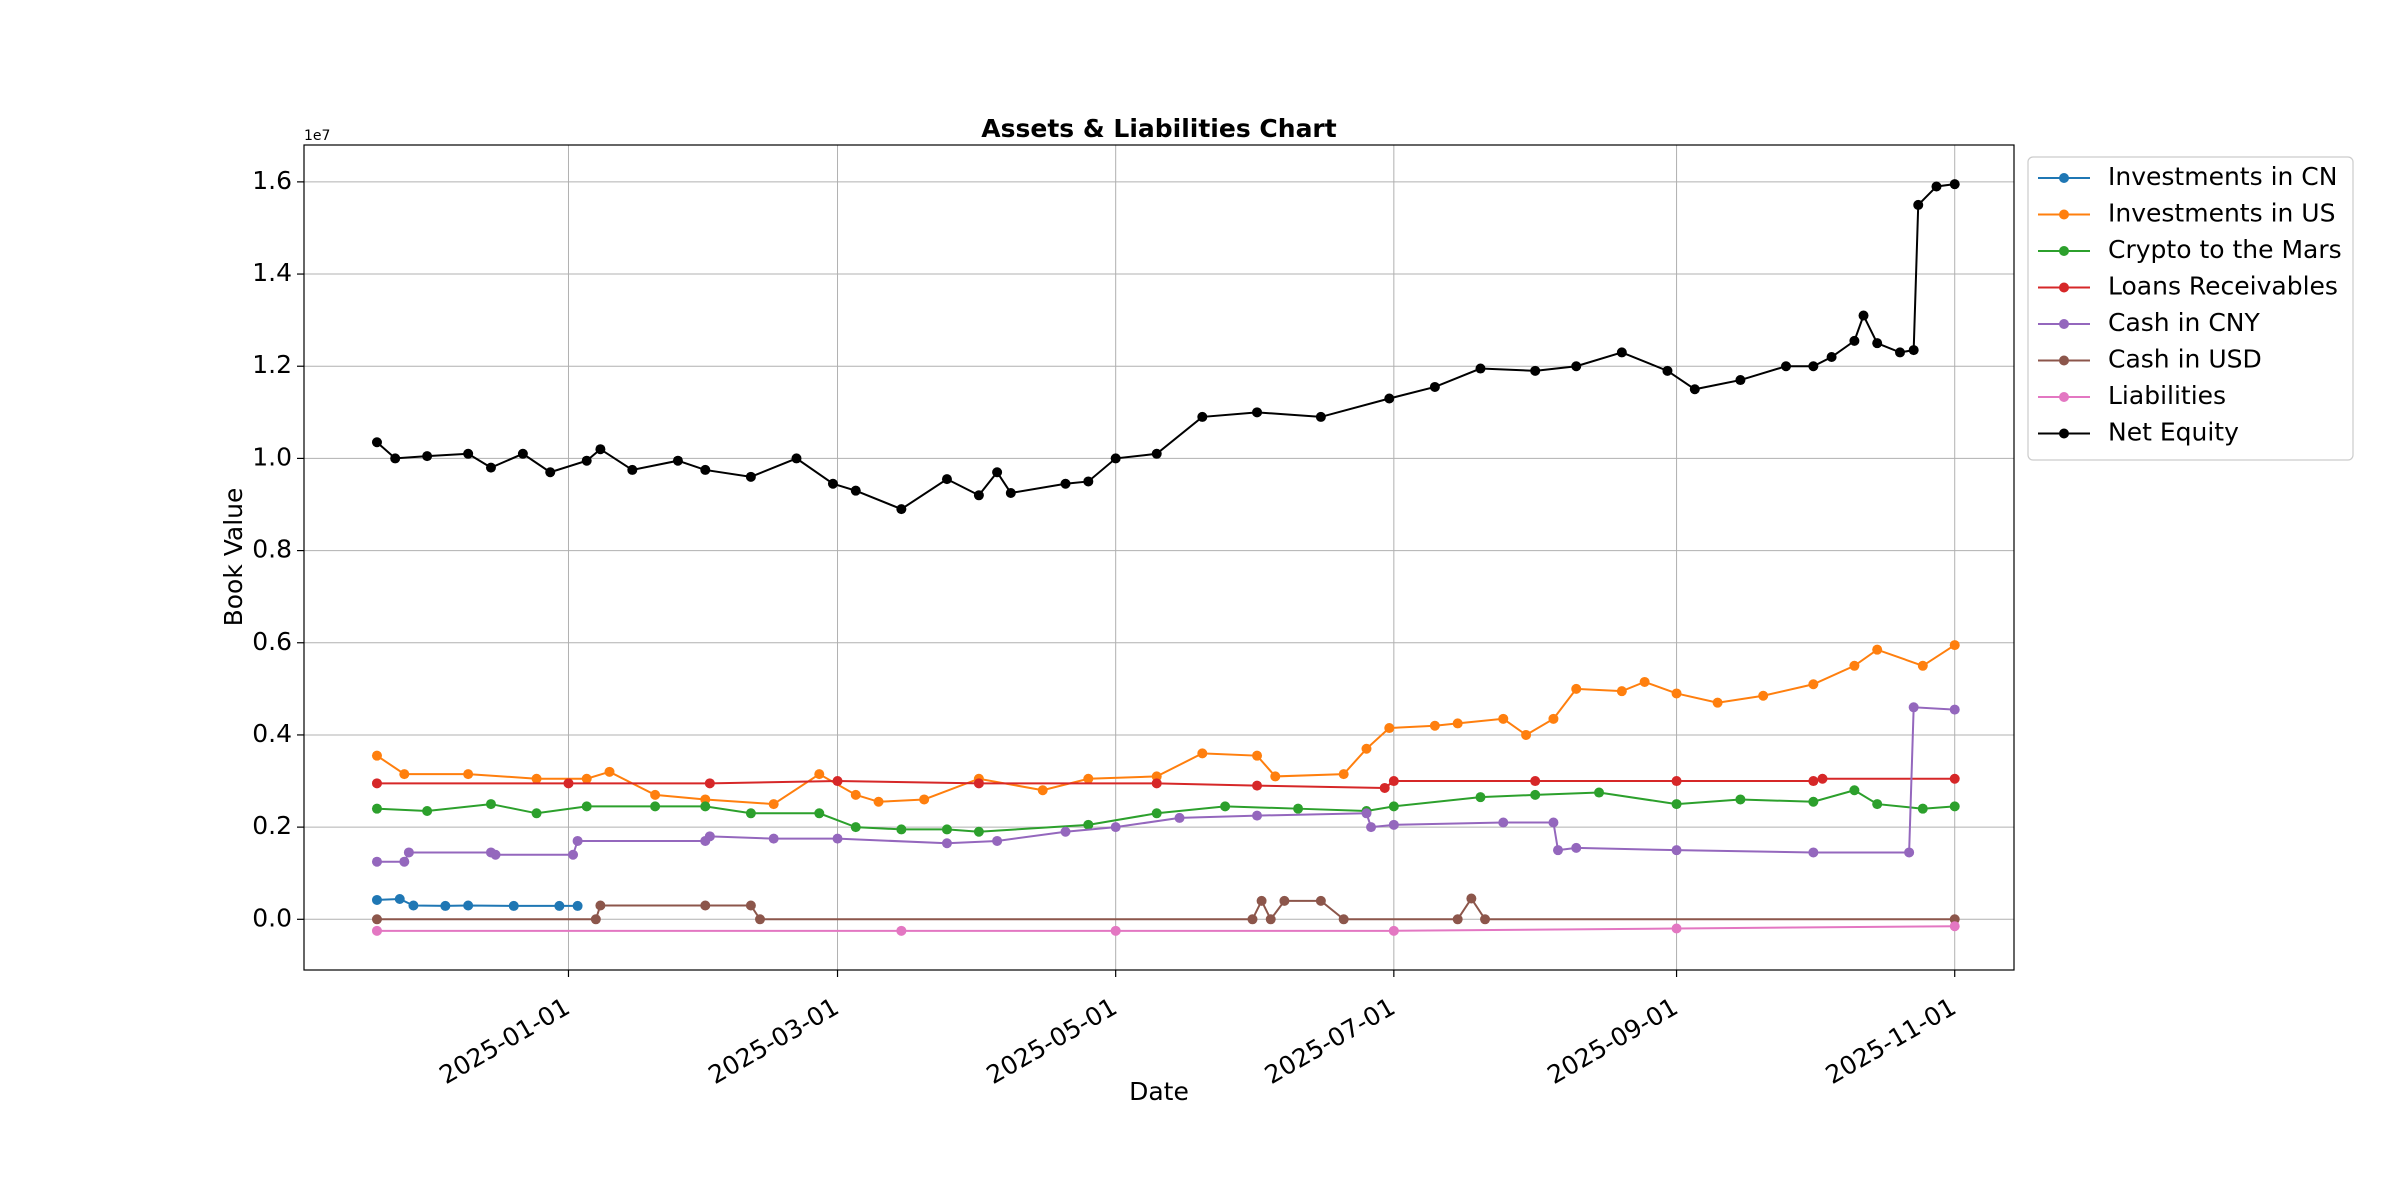 This screenshot has height=1200, width=2400. What do you see at coordinates (2132, 395) in the screenshot?
I see `legend-item: Liabilities` at bounding box center [2132, 395].